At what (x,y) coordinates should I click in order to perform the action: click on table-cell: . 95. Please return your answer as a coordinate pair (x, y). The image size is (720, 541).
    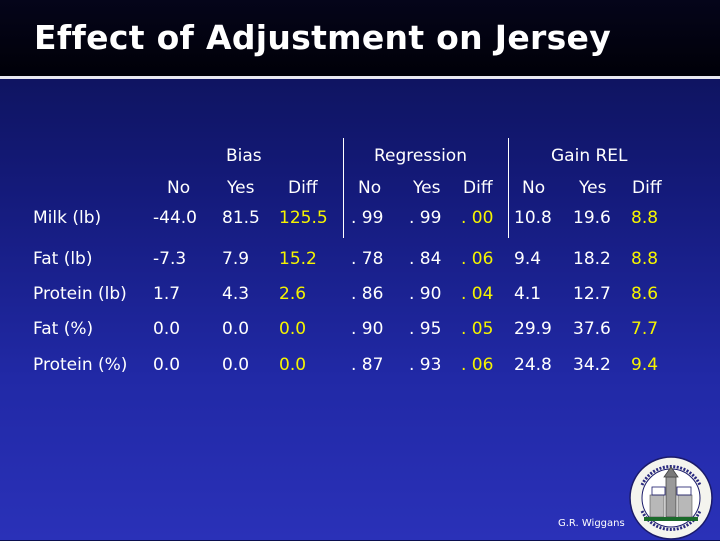
    Looking at the image, I should click on (425, 329).